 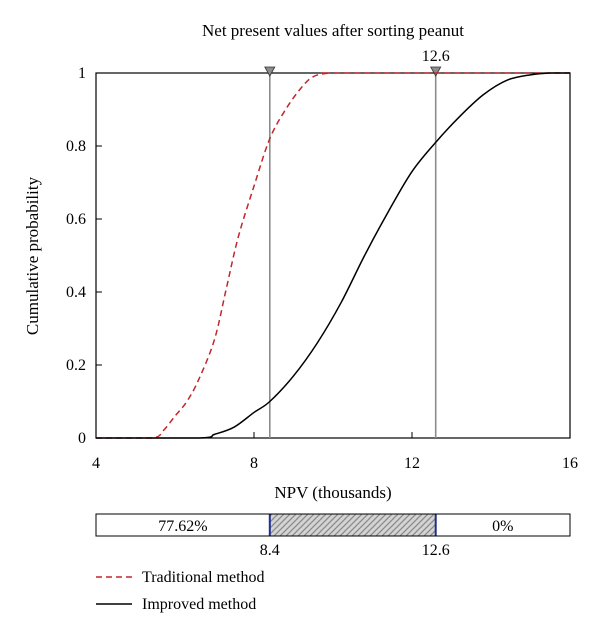 I want to click on band-hatched-region, so click(x=352, y=525).